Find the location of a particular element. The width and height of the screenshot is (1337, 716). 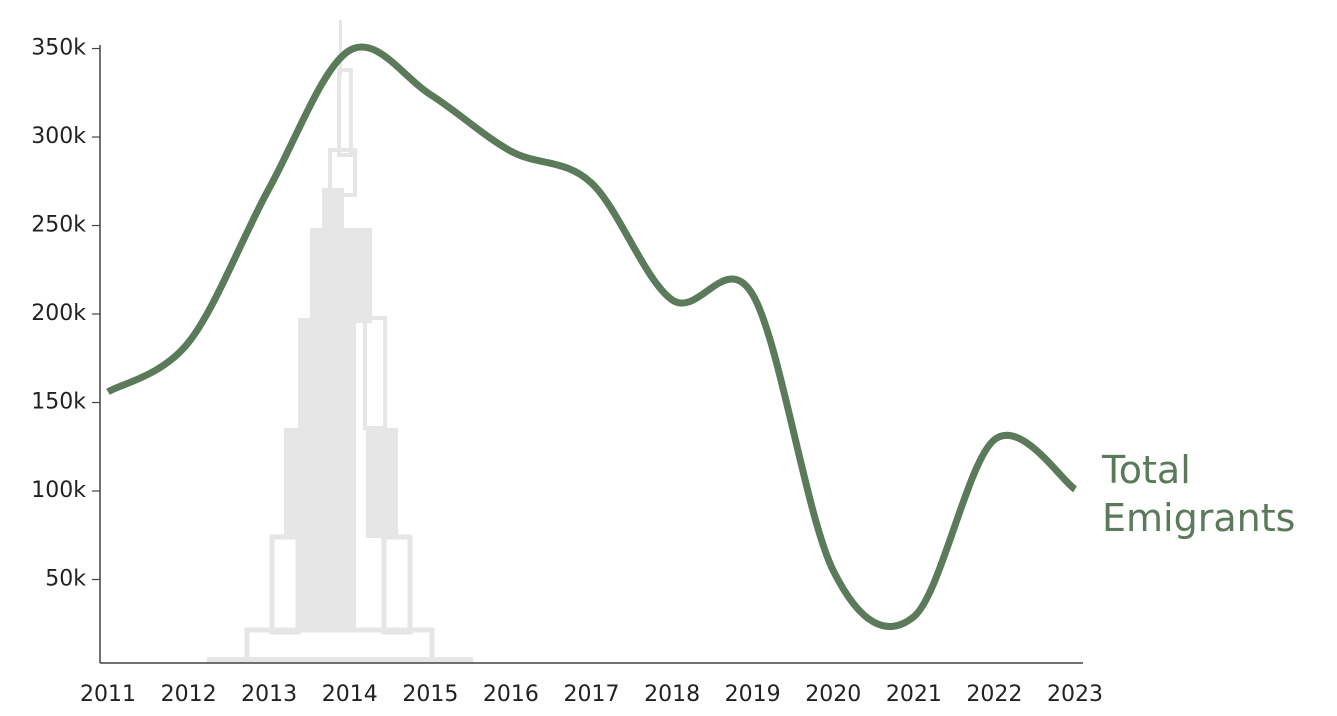

x-tick-label: 2021 is located at coordinates (914, 694).